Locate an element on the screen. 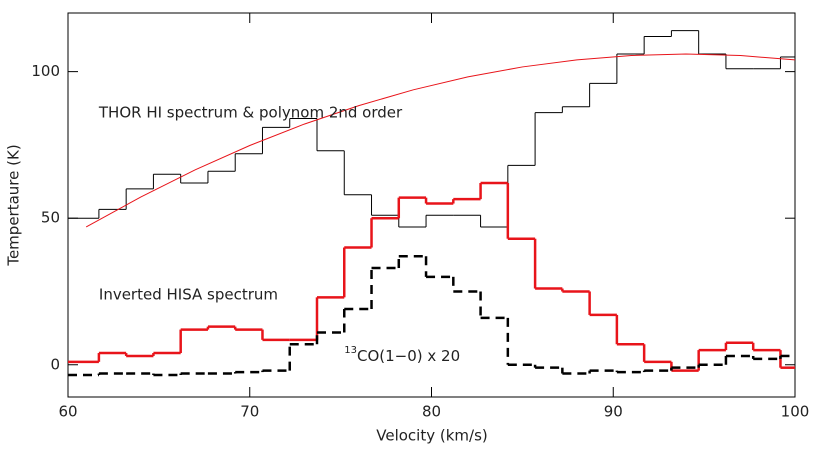 Image resolution: width=814 pixels, height=451 pixels. annotation: Inverted HISA spectrum is located at coordinates (188, 294).